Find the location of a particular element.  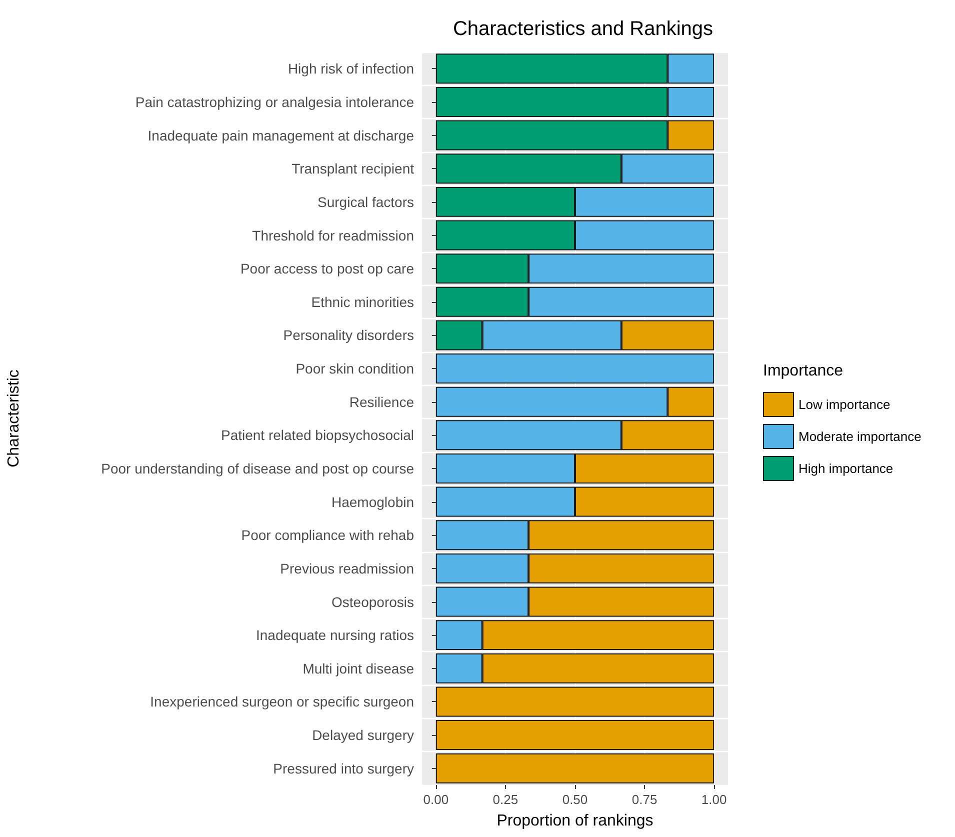

y-tick-label: Transplant recipient is located at coordinates (353, 168).